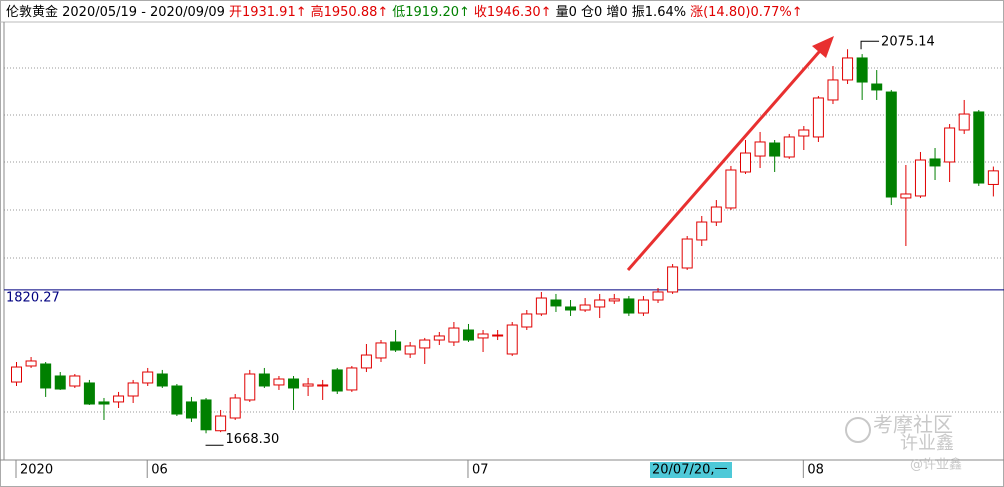 The image size is (1004, 487). I want to click on watermark-text: 考摩社区, so click(913, 425).